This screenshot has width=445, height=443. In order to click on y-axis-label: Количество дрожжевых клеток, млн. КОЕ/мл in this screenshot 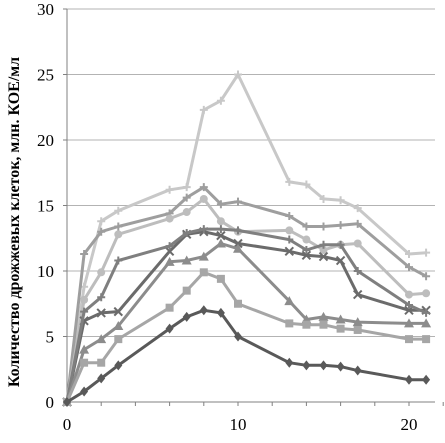, I will do `click(14, 222)`.